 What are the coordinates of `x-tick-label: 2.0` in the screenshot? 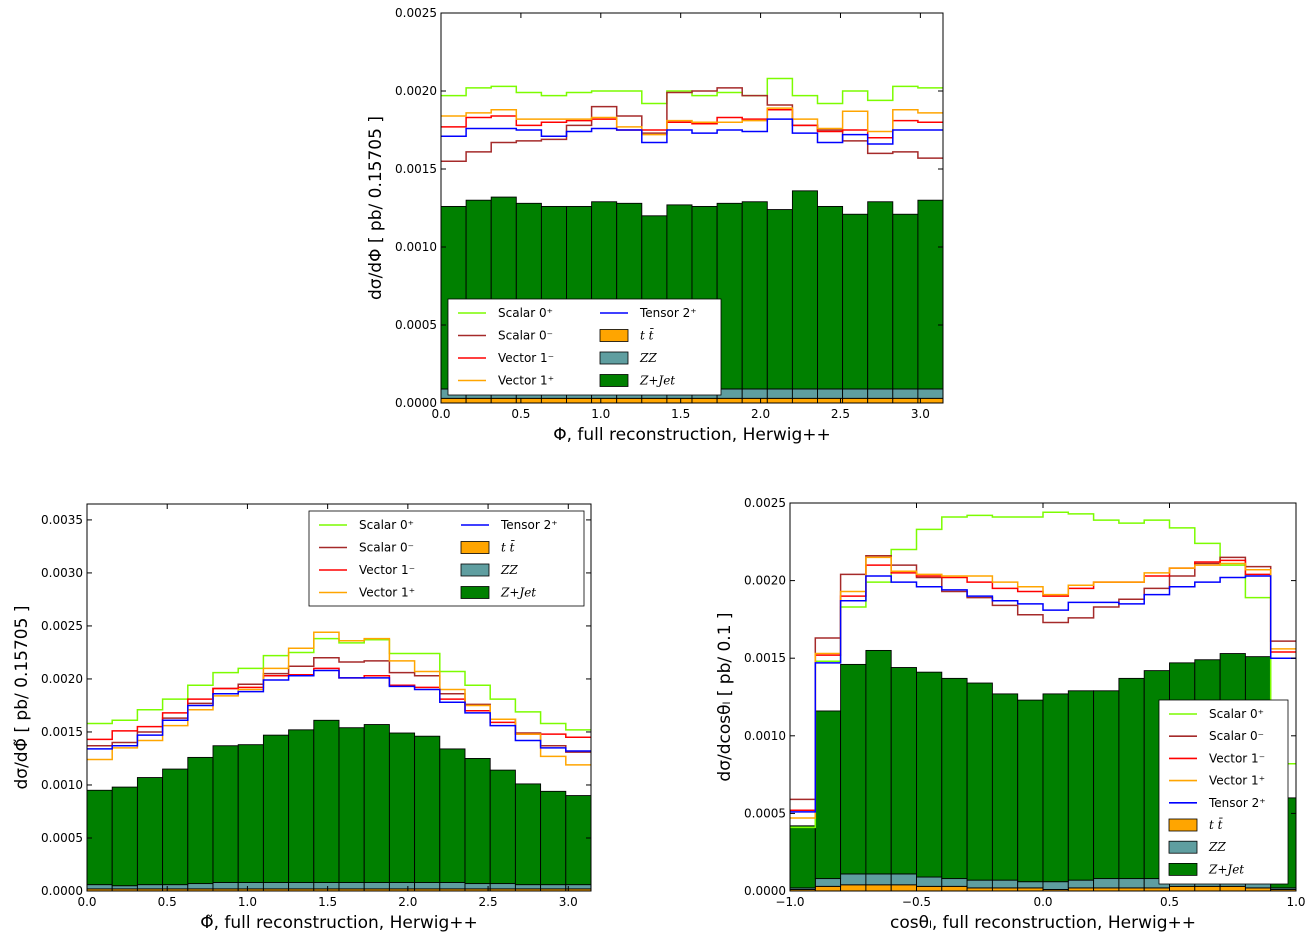 It's located at (407, 902).